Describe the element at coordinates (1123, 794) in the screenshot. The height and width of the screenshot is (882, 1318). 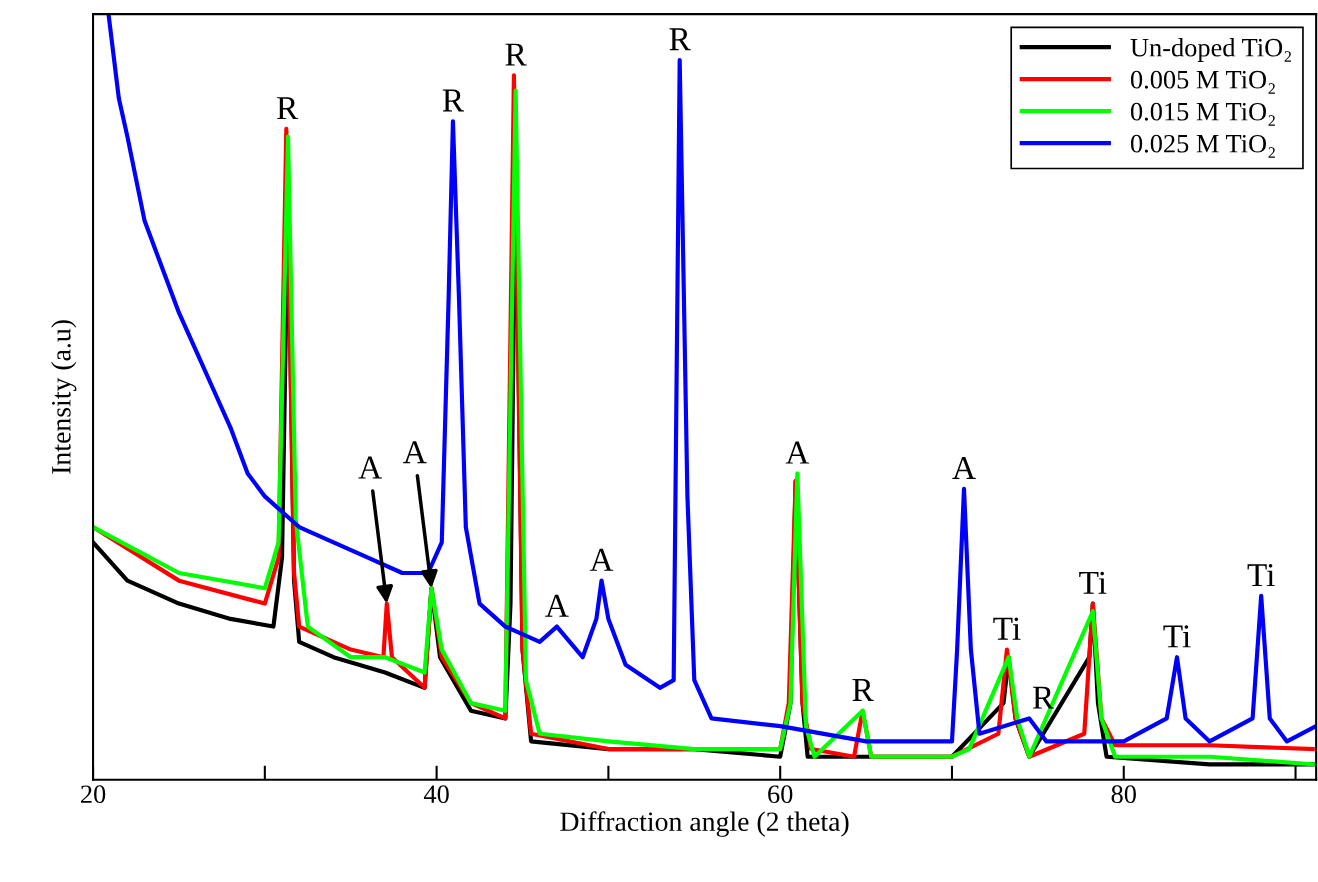
I see `x-tick-label: 80` at that location.